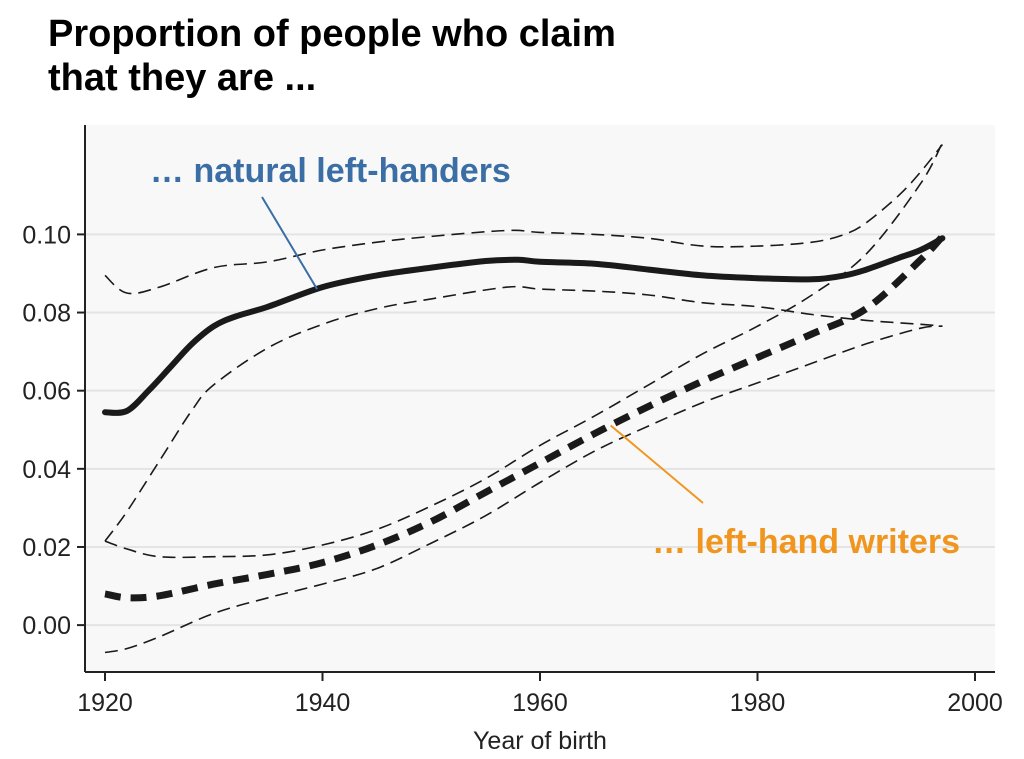 The height and width of the screenshot is (759, 1024). What do you see at coordinates (46, 470) in the screenshot?
I see `y-tick-label: 0.04` at bounding box center [46, 470].